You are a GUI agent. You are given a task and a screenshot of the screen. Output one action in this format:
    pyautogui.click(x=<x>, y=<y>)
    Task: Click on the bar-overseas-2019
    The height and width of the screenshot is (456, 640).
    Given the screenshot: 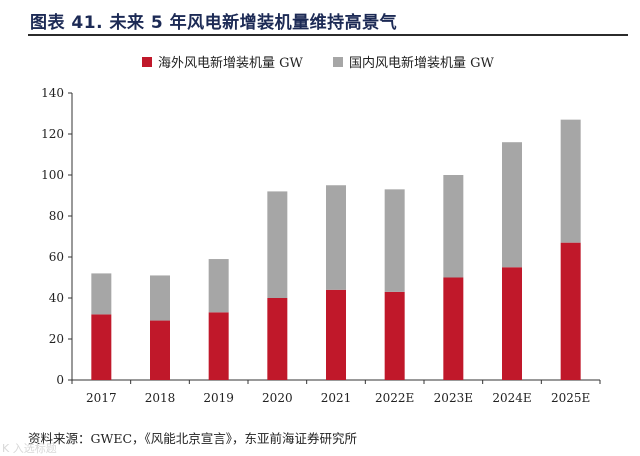 What is the action you would take?
    pyautogui.click(x=218, y=346)
    